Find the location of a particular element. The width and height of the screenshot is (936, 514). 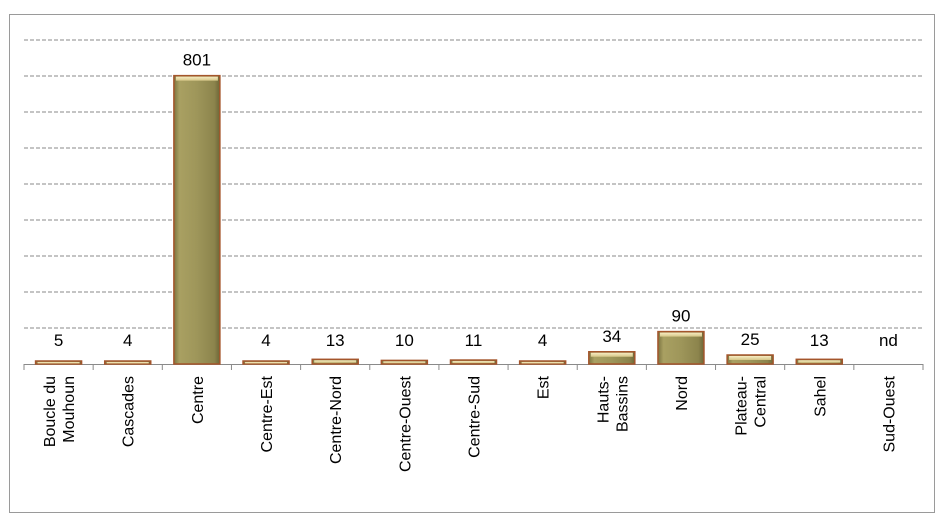

category-label-line: Est is located at coordinates (544, 387).